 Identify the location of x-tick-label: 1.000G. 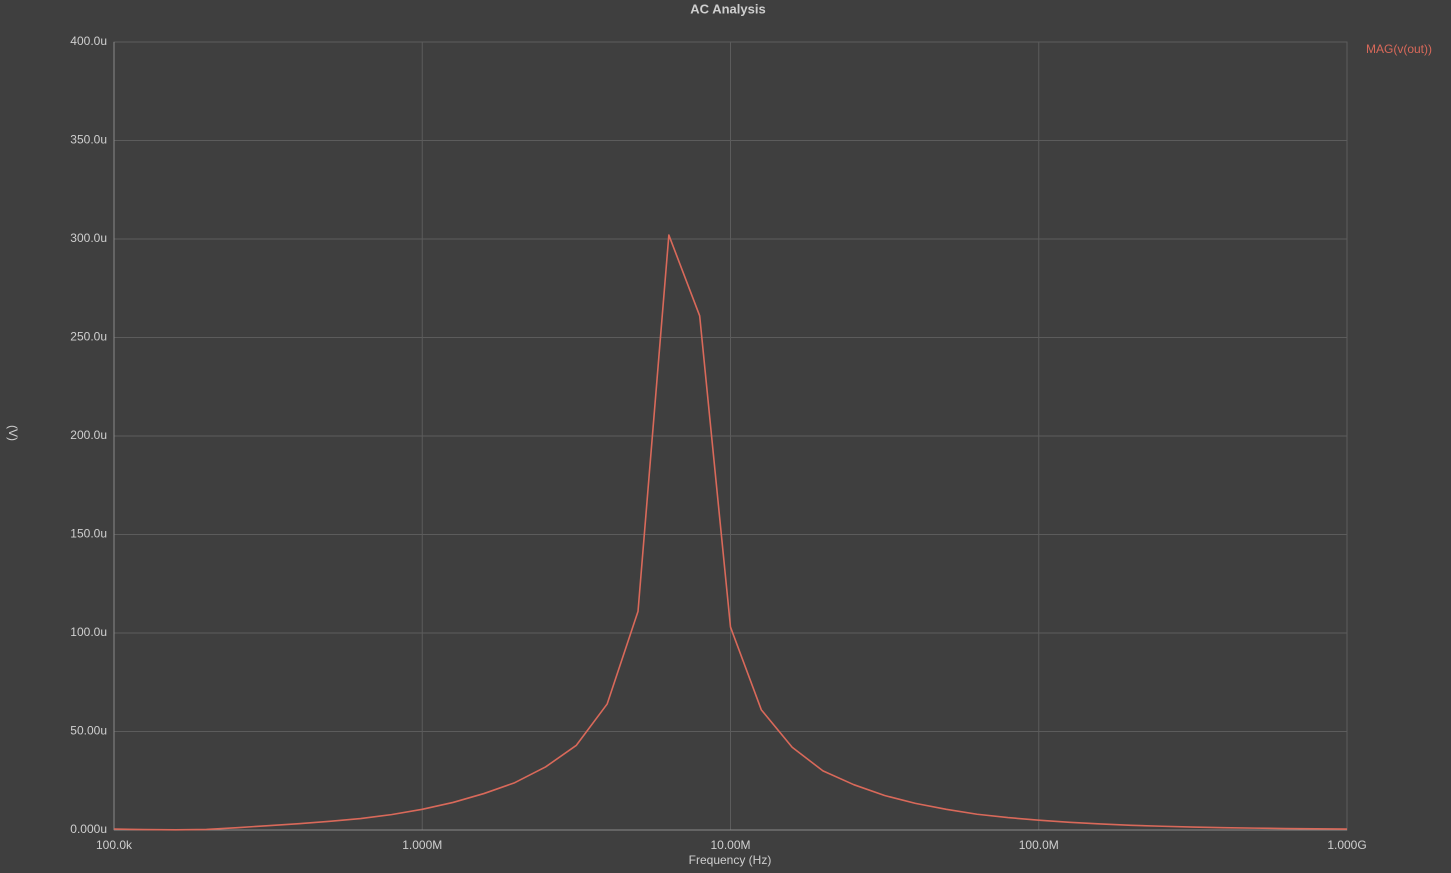
(1346, 845).